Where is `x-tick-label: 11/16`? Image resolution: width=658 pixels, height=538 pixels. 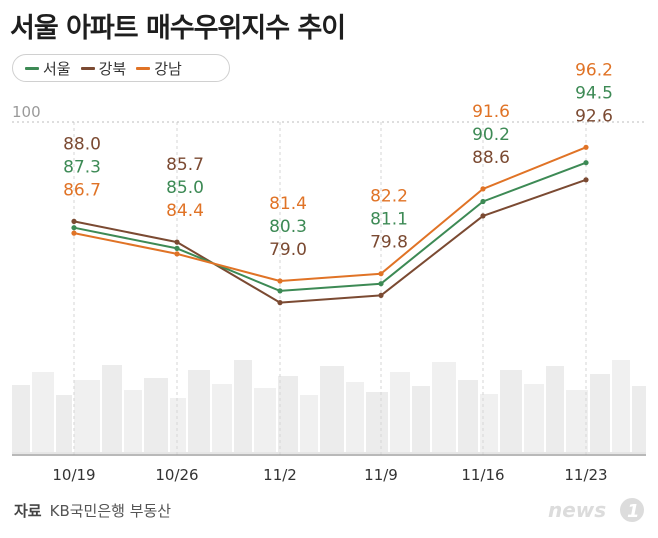
x-tick-label: 11/16 is located at coordinates (482, 475).